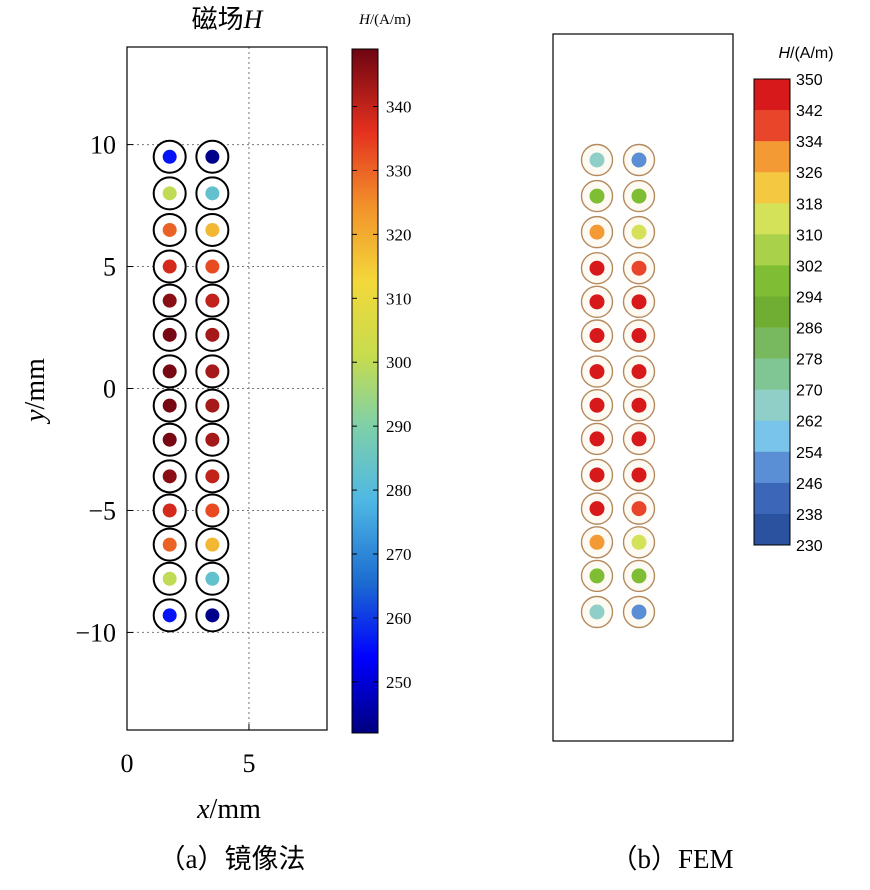  Describe the element at coordinates (399, 426) in the screenshot. I see `colorbar-a-tick-label: 290` at that location.